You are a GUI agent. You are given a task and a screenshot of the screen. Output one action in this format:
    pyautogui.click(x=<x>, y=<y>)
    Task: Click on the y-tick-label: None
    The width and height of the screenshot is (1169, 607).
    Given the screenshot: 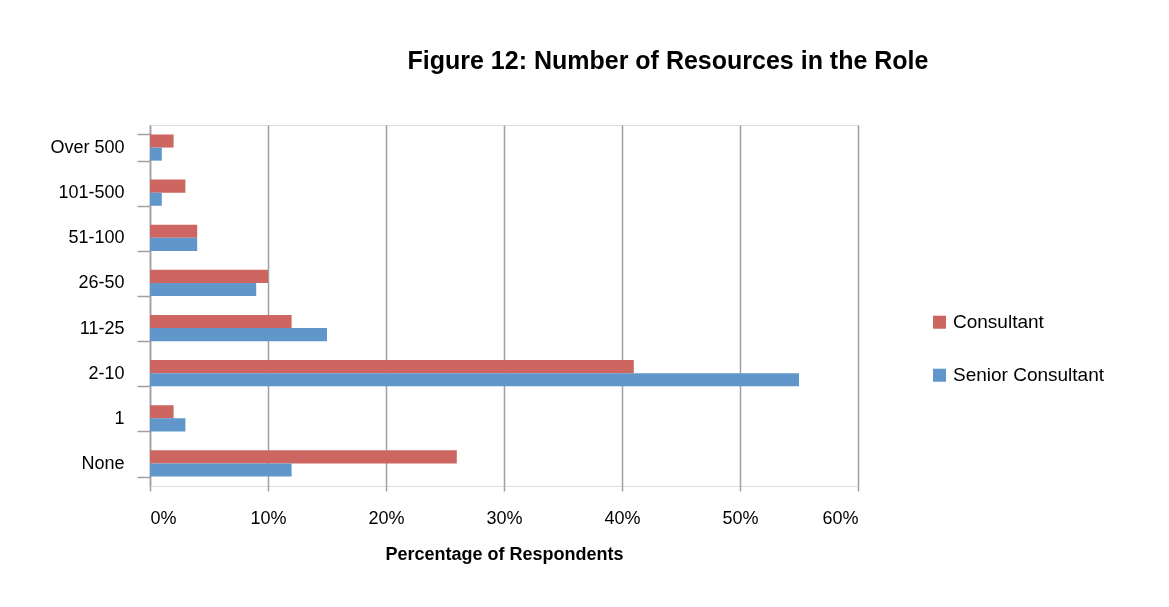 What is the action you would take?
    pyautogui.click(x=103, y=462)
    